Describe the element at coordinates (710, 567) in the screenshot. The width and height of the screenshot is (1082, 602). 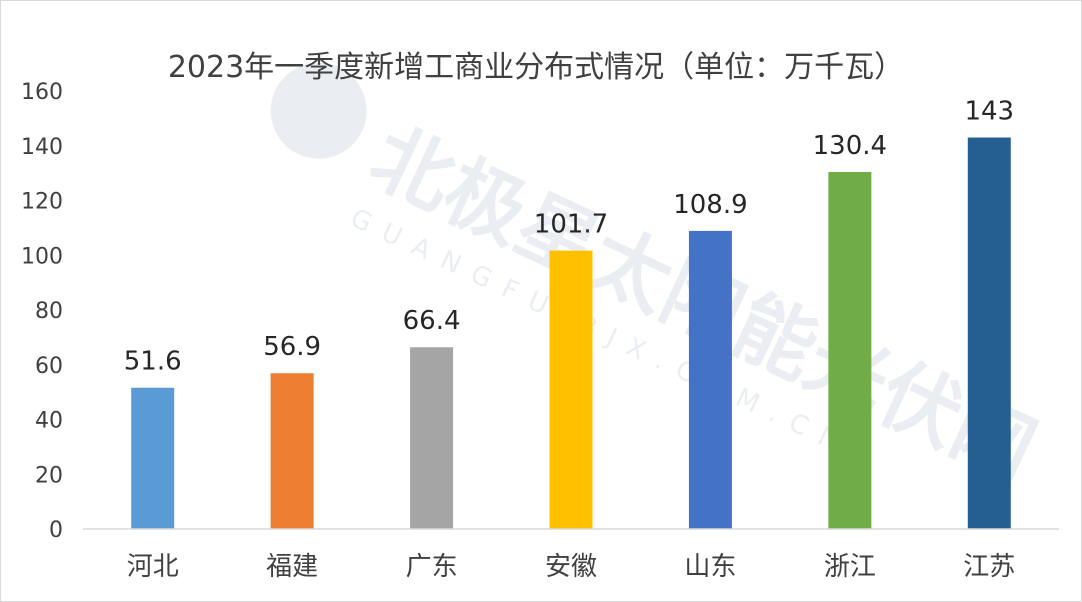
I see `x-tick-label: 山东` at that location.